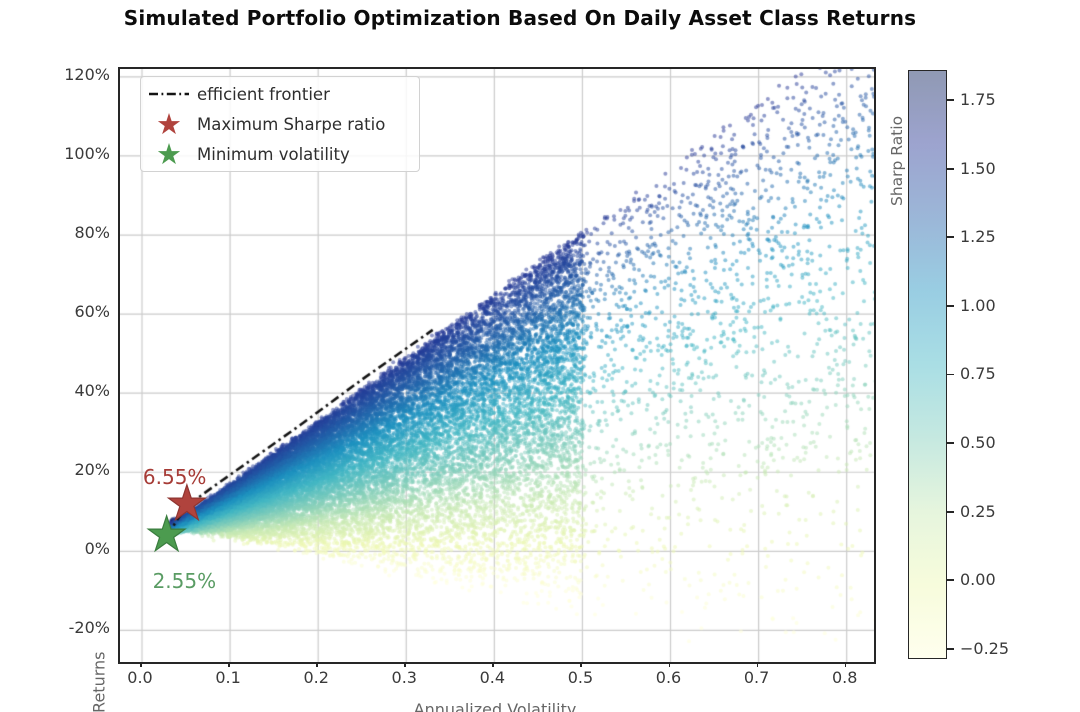 The height and width of the screenshot is (712, 1080). Describe the element at coordinates (167, 534) in the screenshot. I see `min-volatility-star-marker: ★` at that location.